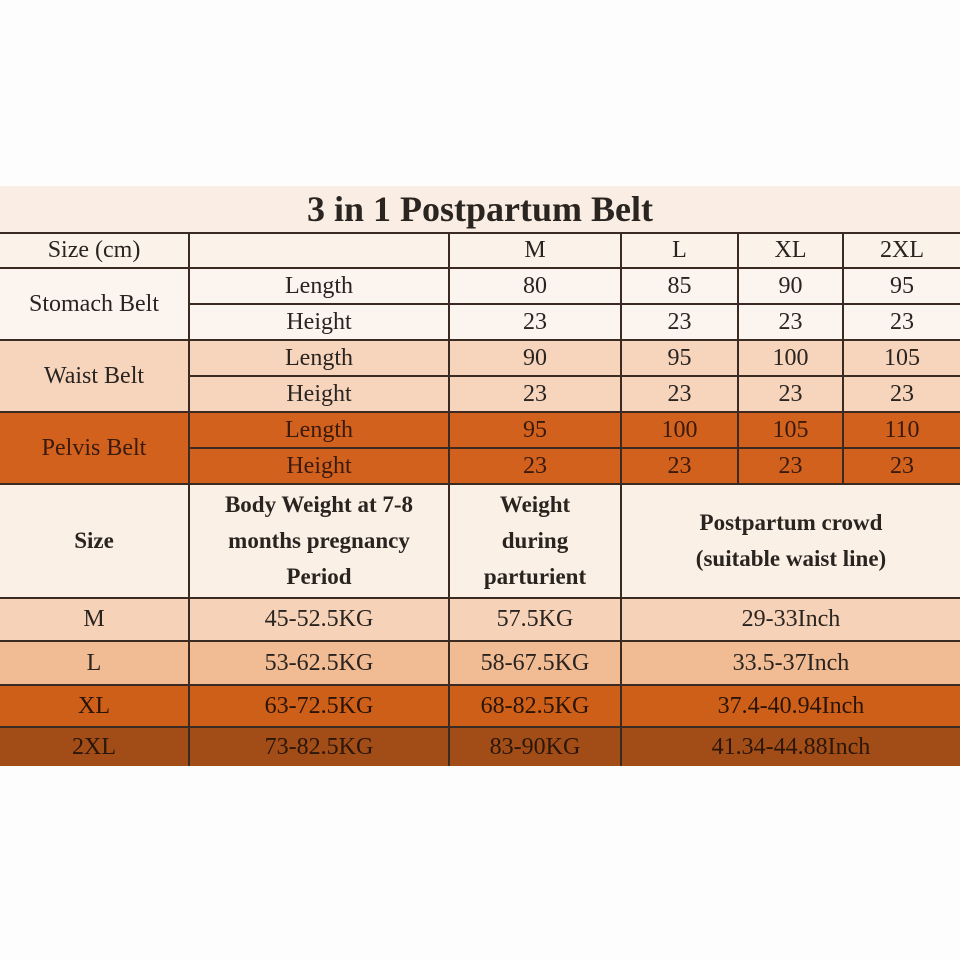 The width and height of the screenshot is (960, 960). I want to click on table-row: XL 63-72.5KG 68-82.5KG 37.4-40.94Inch, so click(480, 706).